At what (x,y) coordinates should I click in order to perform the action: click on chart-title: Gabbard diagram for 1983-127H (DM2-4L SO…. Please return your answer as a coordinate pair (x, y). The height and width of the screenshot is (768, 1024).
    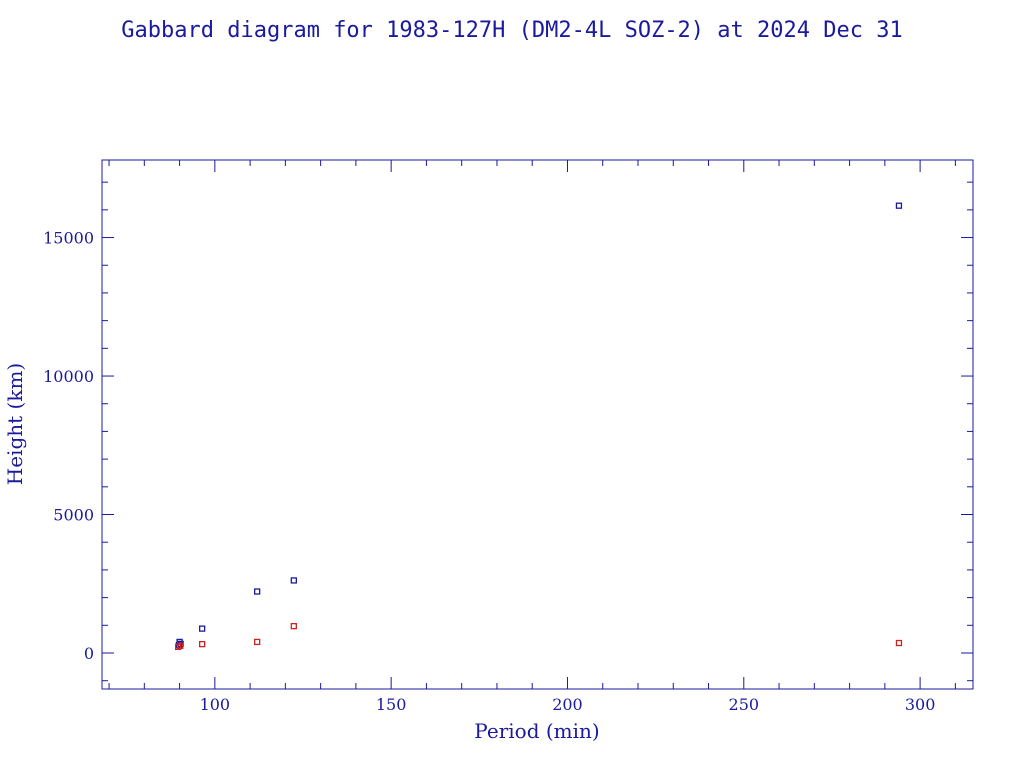
    Looking at the image, I should click on (511, 30).